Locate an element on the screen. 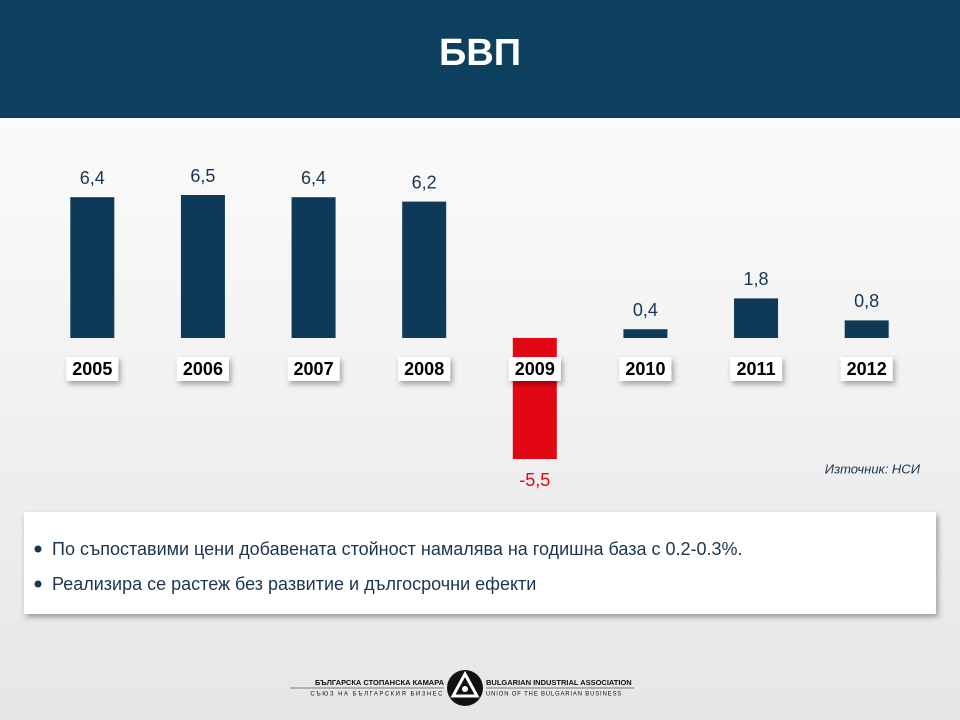 Image resolution: width=960 pixels, height=720 pixels. logo-text: UNION OF THE BULGARIAN BUSINESS is located at coordinates (554, 695).